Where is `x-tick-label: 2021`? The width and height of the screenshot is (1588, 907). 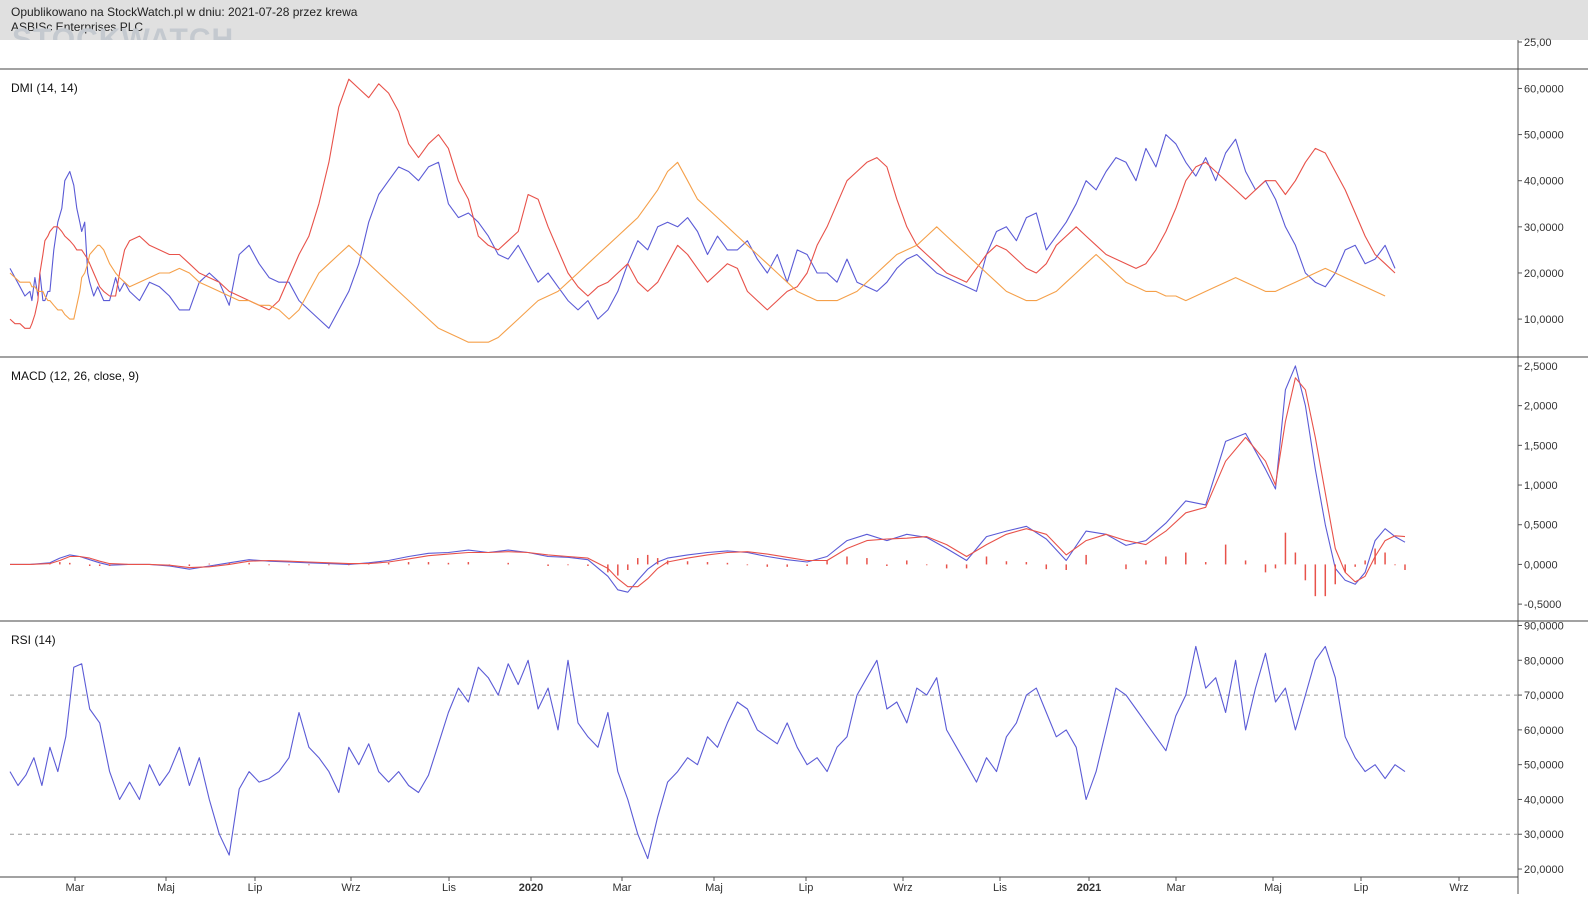
x-tick-label: 2021 is located at coordinates (1089, 888).